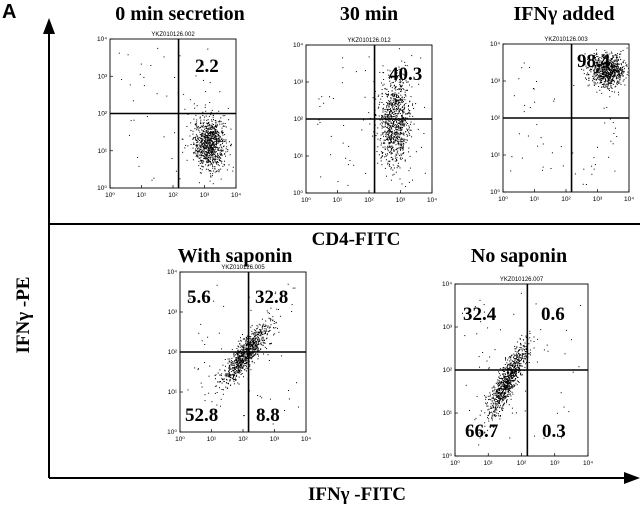 The width and height of the screenshot is (640, 509). What do you see at coordinates (180, 14) in the screenshot?
I see `plot-title: 0 min secretion` at bounding box center [180, 14].